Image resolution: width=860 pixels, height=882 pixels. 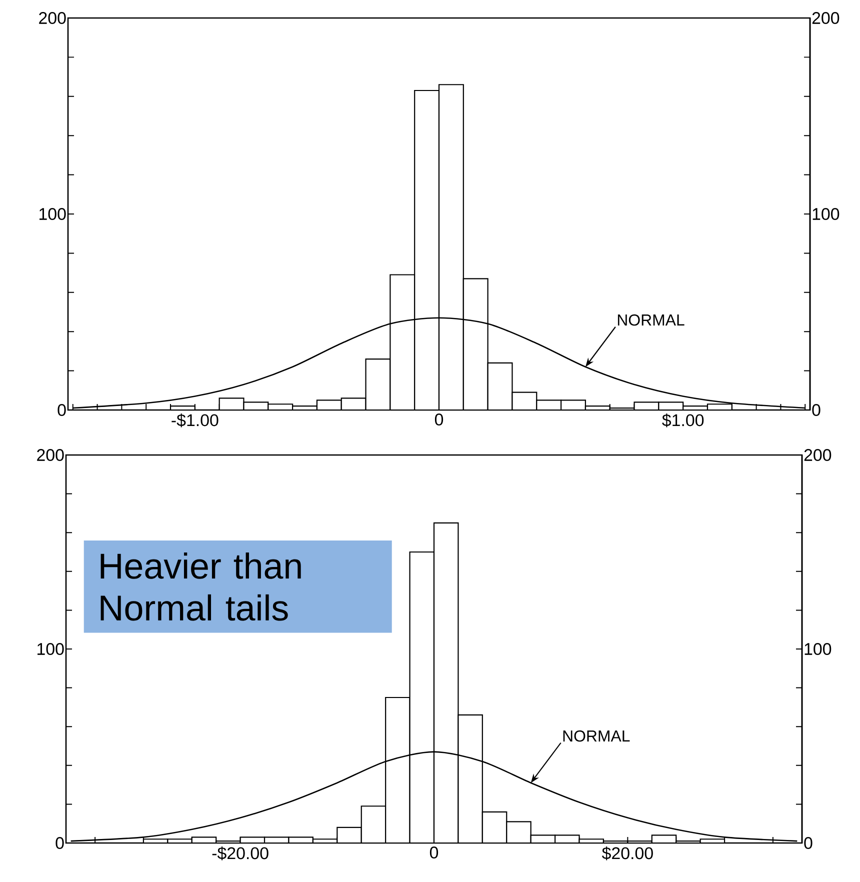 What do you see at coordinates (195, 421) in the screenshot?
I see `x-tick-label: -$1.00` at bounding box center [195, 421].